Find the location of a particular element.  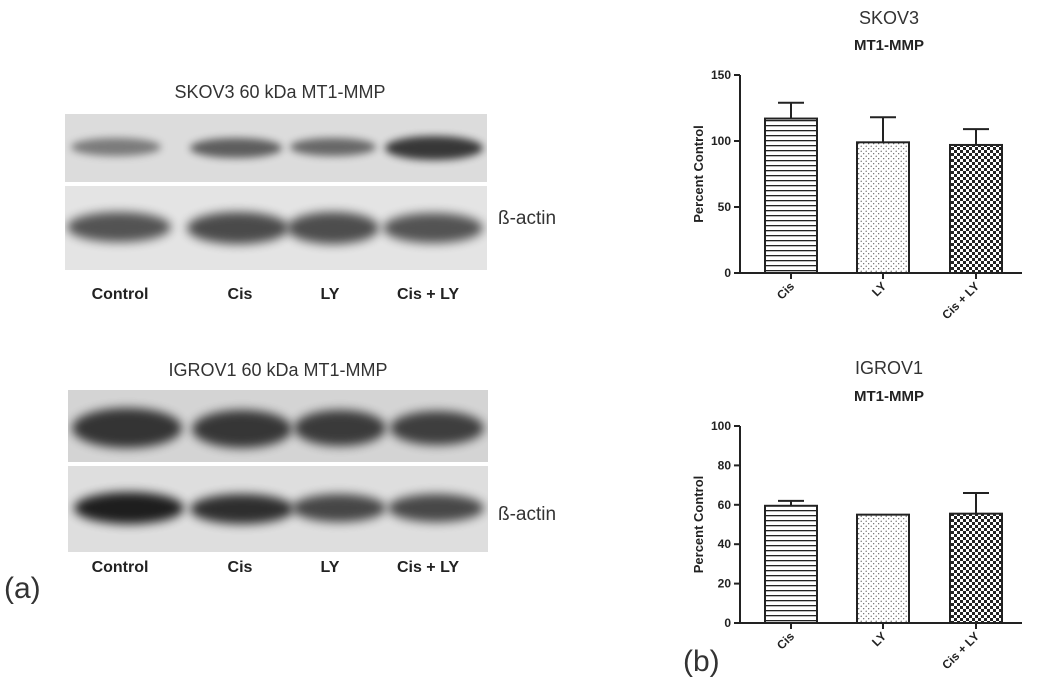

blot-actin-skov3 is located at coordinates (276, 228).